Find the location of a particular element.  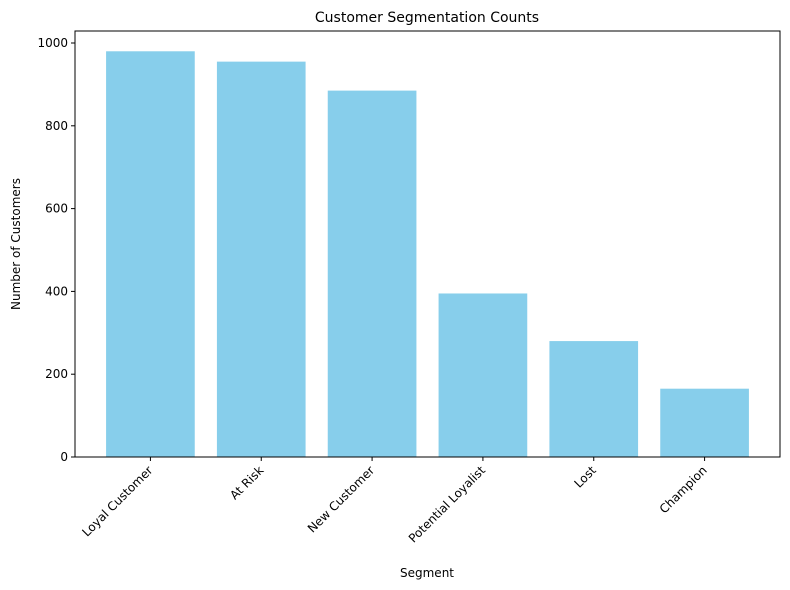

bar-loyal-customer is located at coordinates (150, 254).